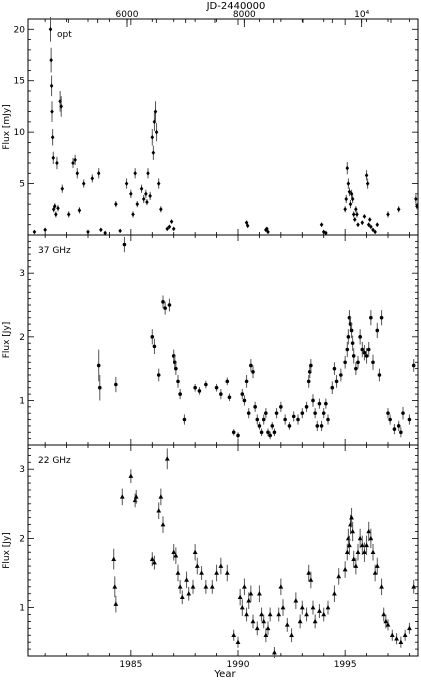 This screenshot has width=421, height=685. What do you see at coordinates (345, 665) in the screenshot?
I see `x-tick-label: 1995` at bounding box center [345, 665].